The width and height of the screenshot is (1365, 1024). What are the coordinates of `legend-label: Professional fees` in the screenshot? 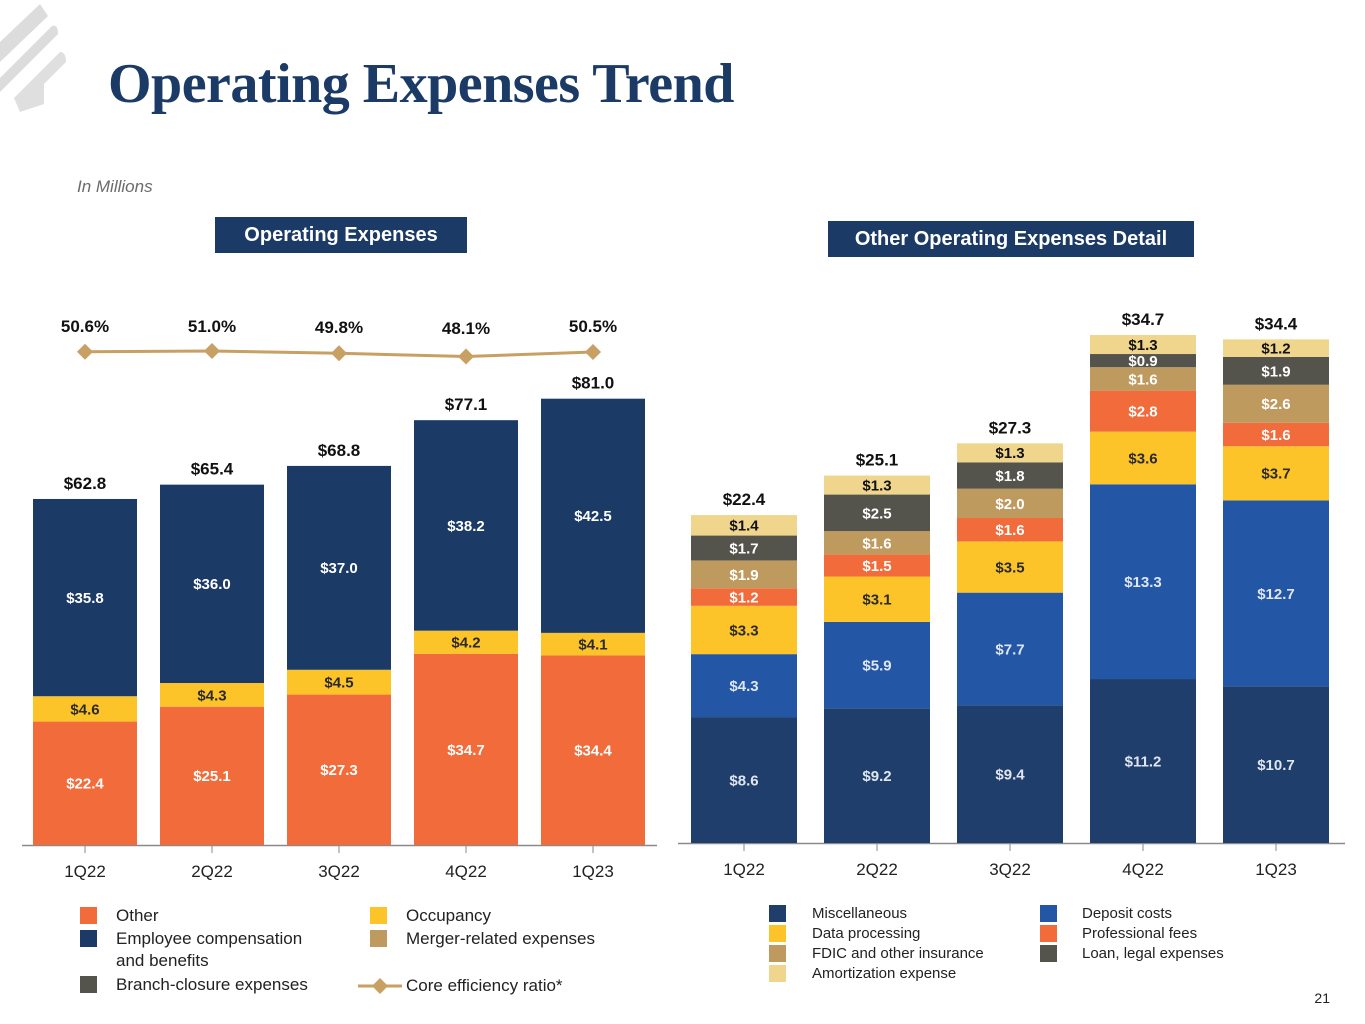 It's located at (1140, 933).